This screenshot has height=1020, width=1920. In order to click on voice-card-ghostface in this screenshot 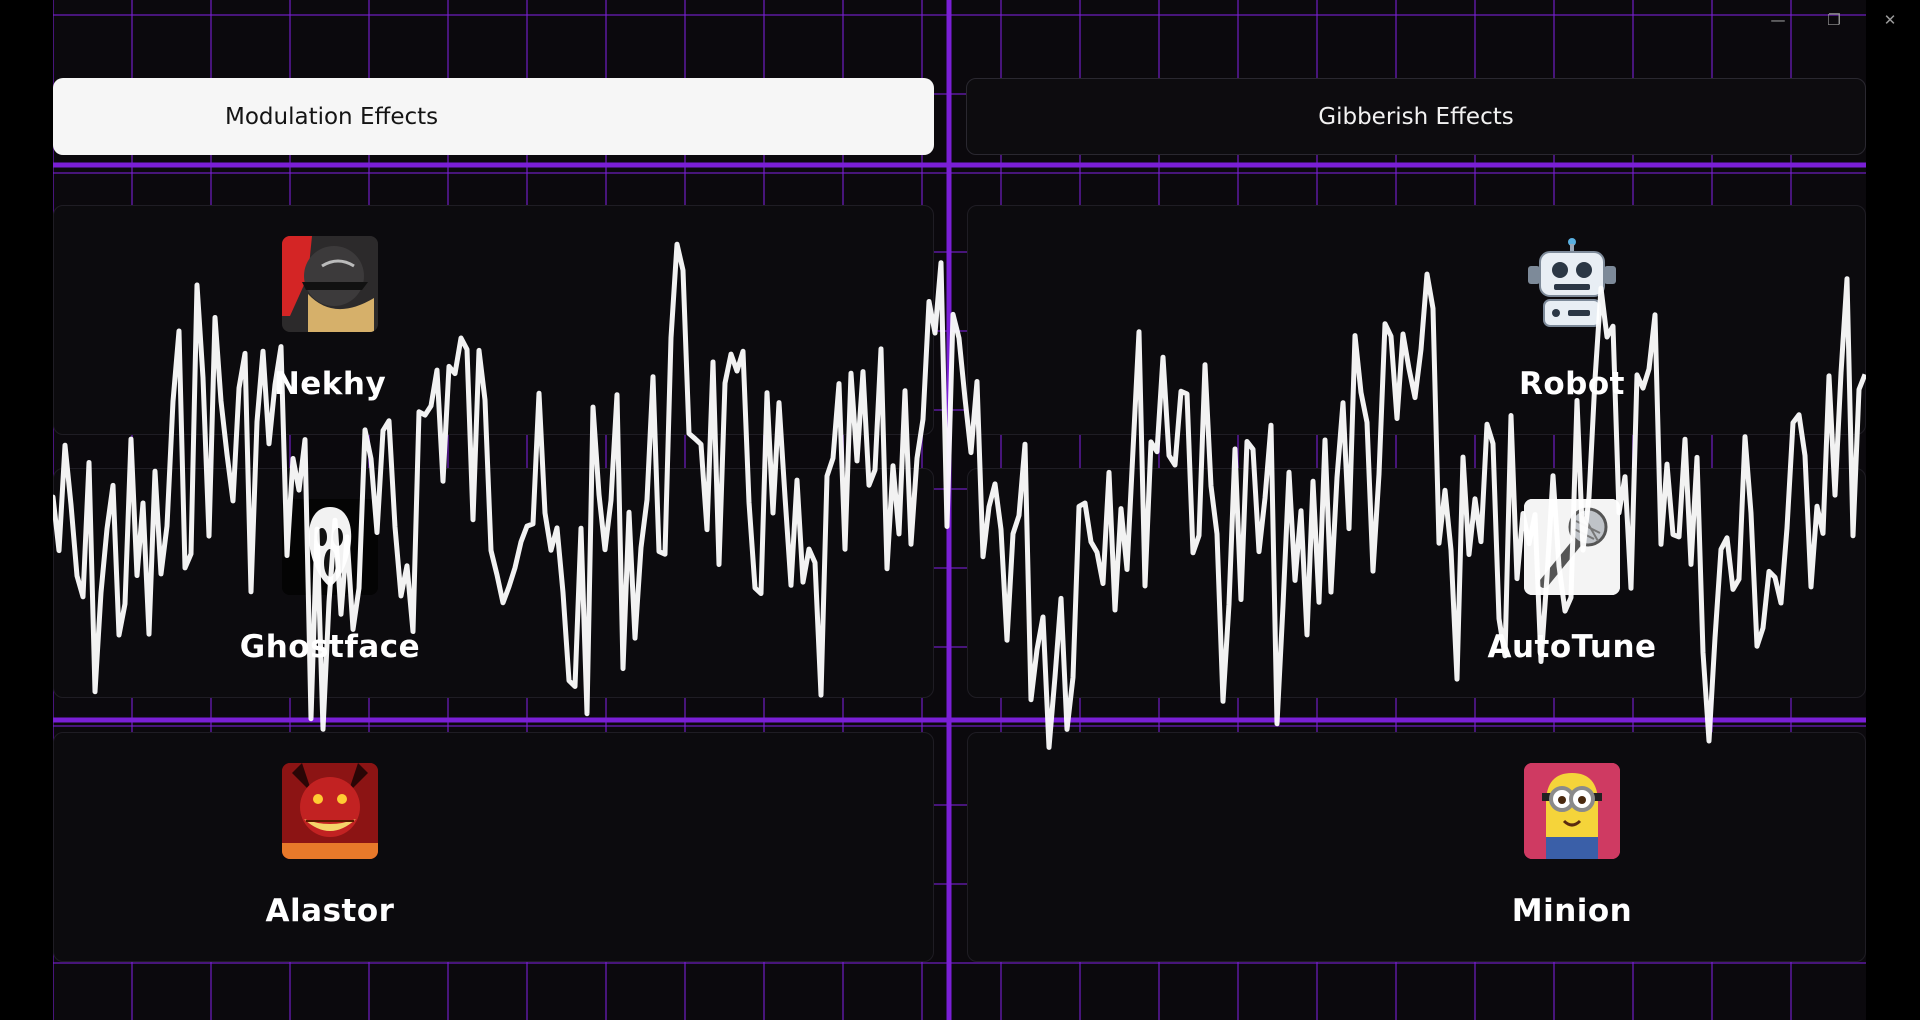, I will do `click(493, 583)`.